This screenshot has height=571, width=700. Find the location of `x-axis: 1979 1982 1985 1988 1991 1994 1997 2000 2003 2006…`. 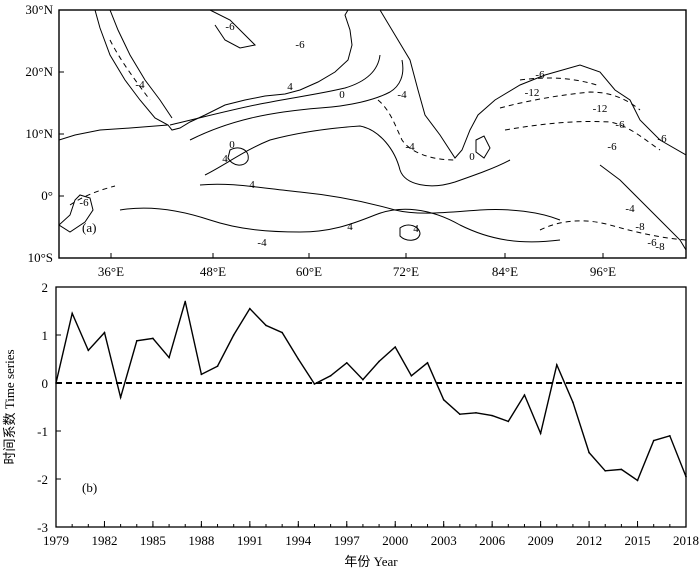

x-axis: 1979 1982 1985 1988 1991 1994 1997 2000 2003 2006… is located at coordinates (371, 534).